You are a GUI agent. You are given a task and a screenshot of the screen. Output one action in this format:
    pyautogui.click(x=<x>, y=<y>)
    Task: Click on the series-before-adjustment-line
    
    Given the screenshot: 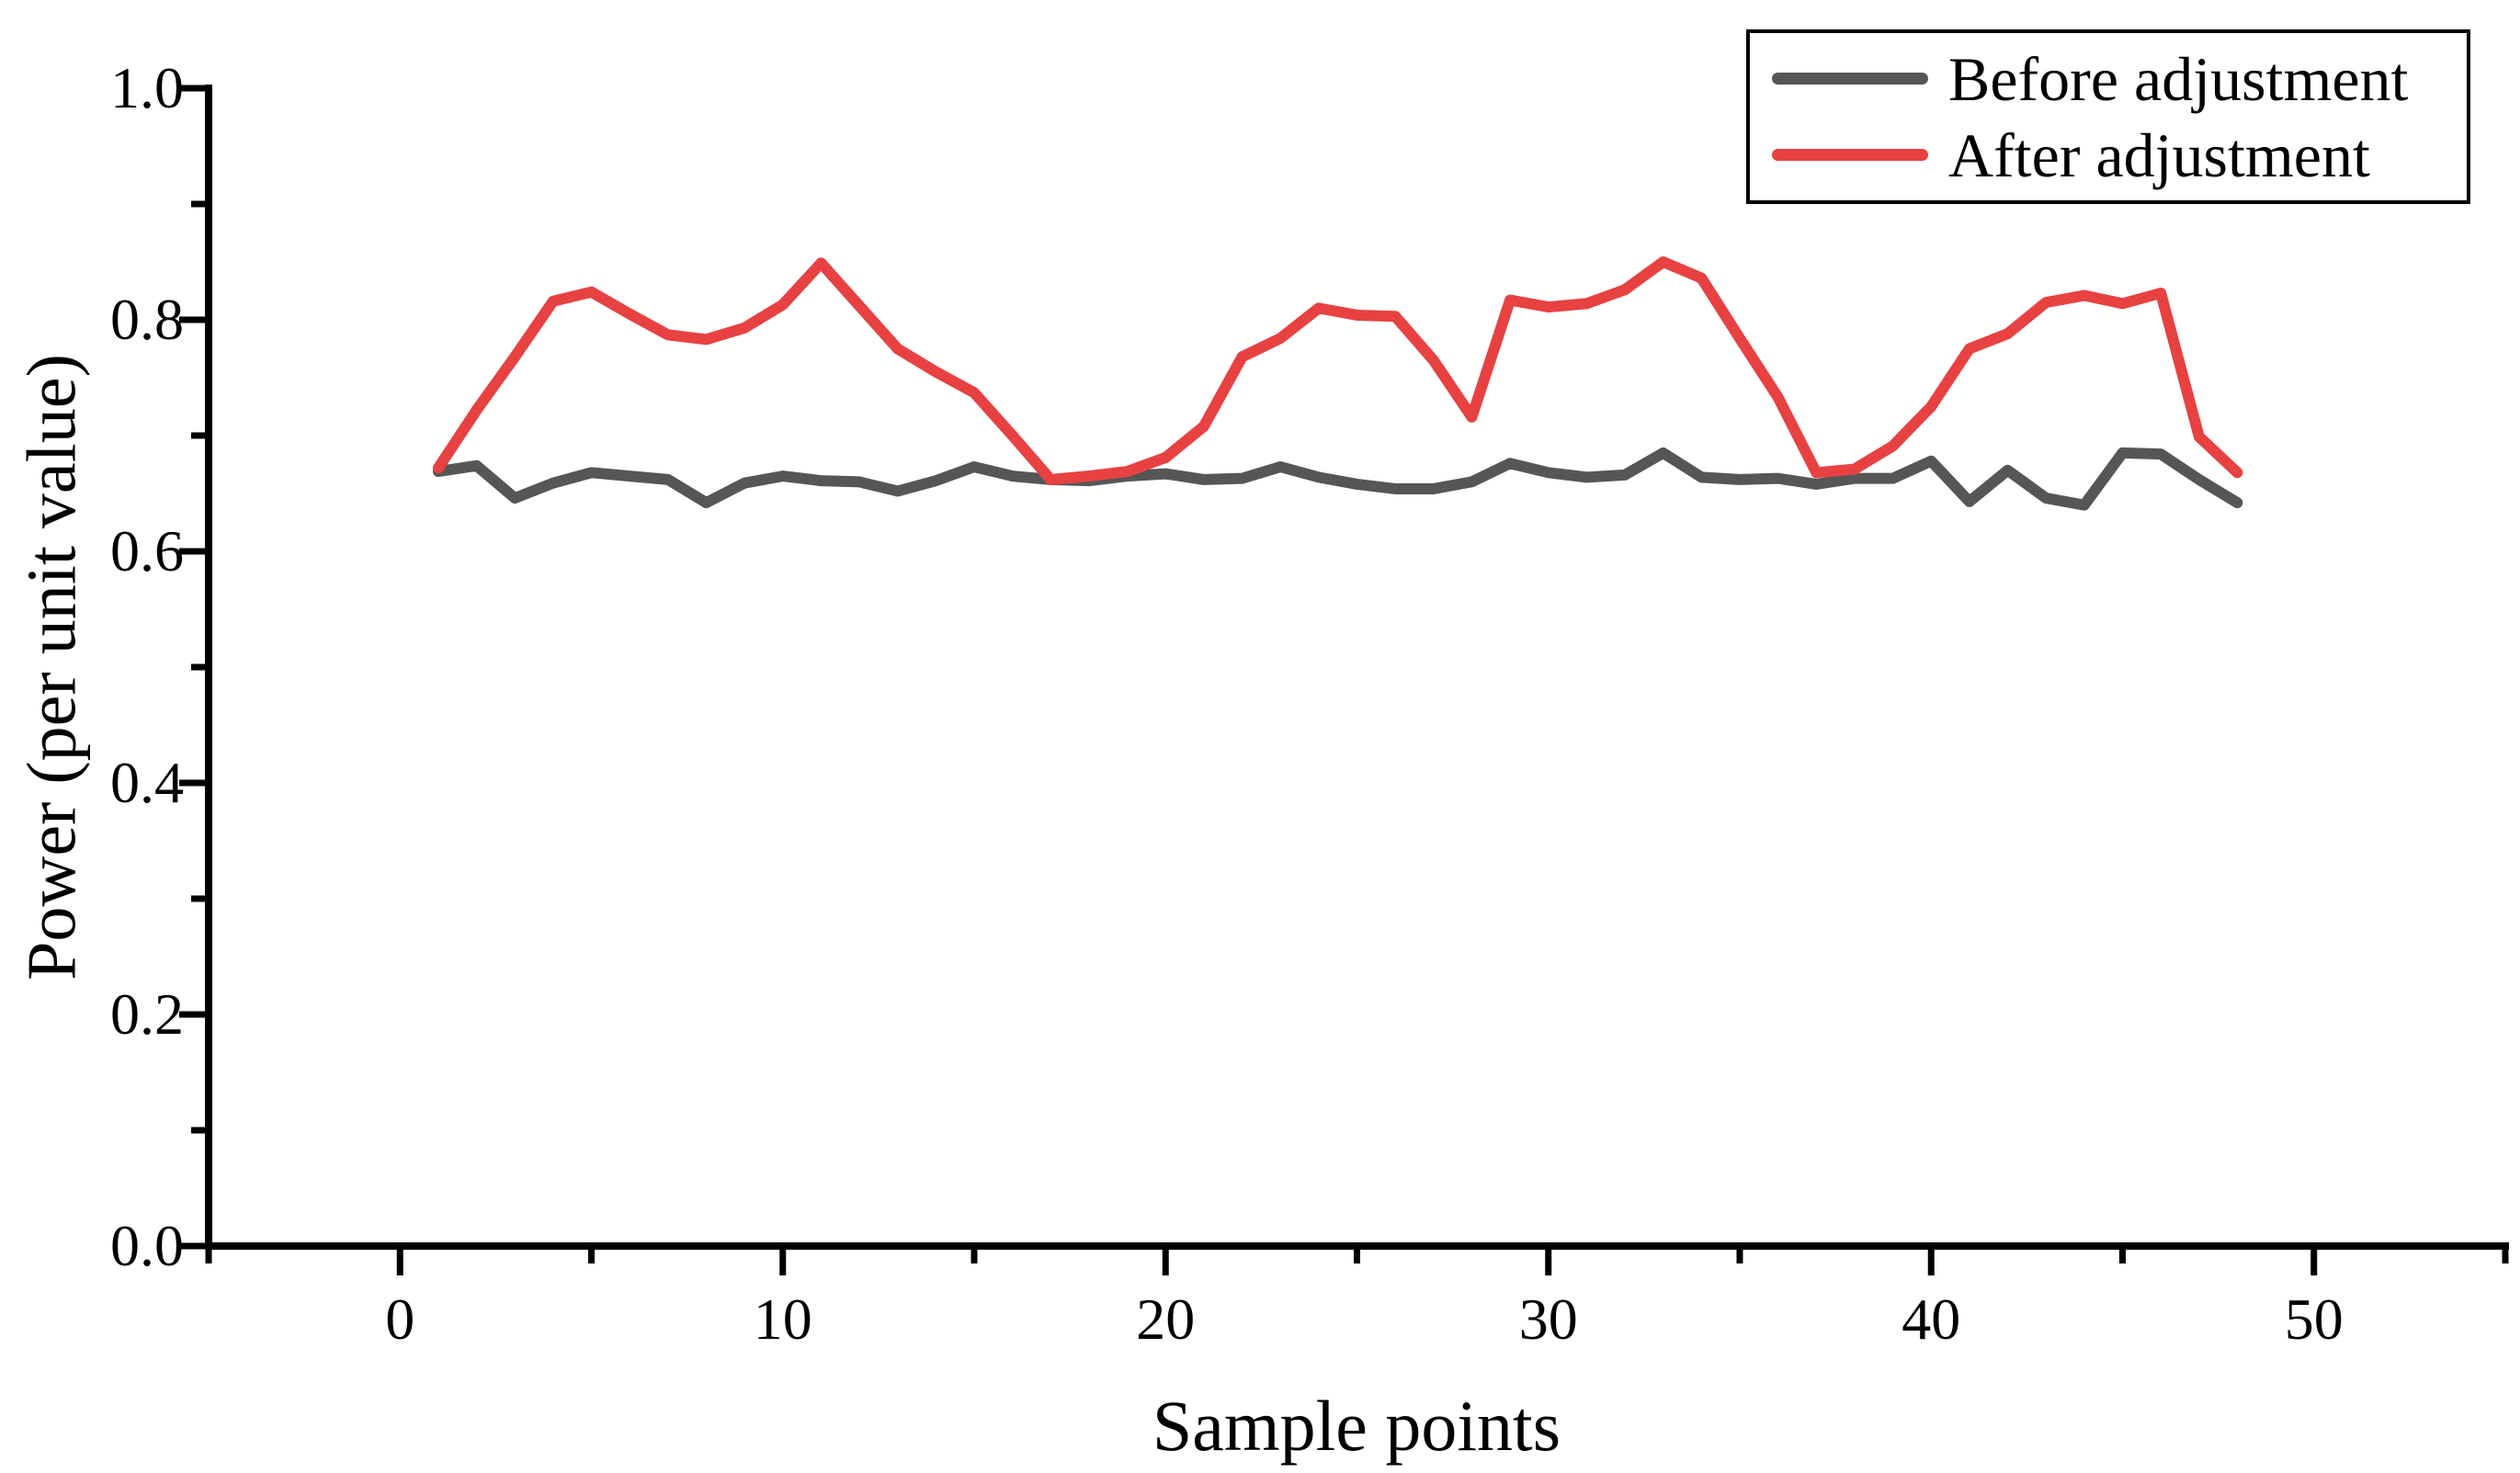 What is the action you would take?
    pyautogui.click(x=1337, y=479)
    